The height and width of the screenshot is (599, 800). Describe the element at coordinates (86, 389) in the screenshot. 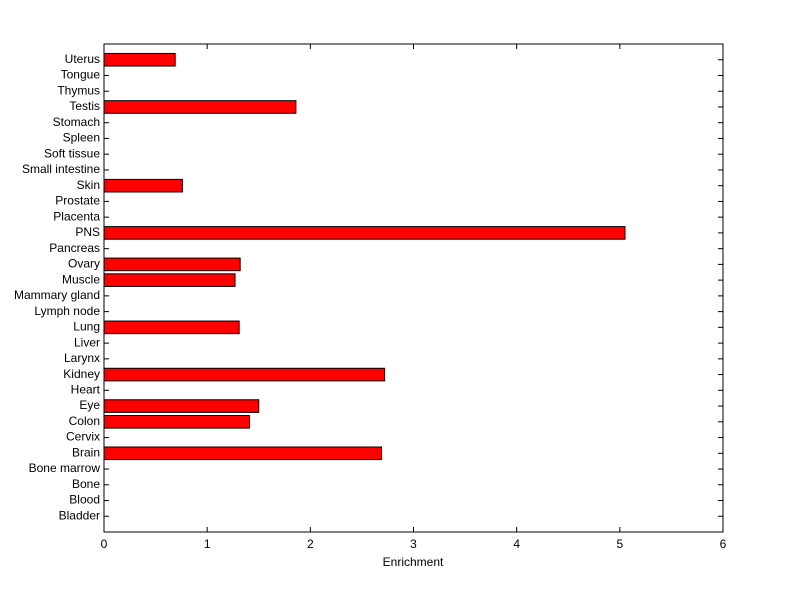

I see `y-tick-label: Heart` at that location.